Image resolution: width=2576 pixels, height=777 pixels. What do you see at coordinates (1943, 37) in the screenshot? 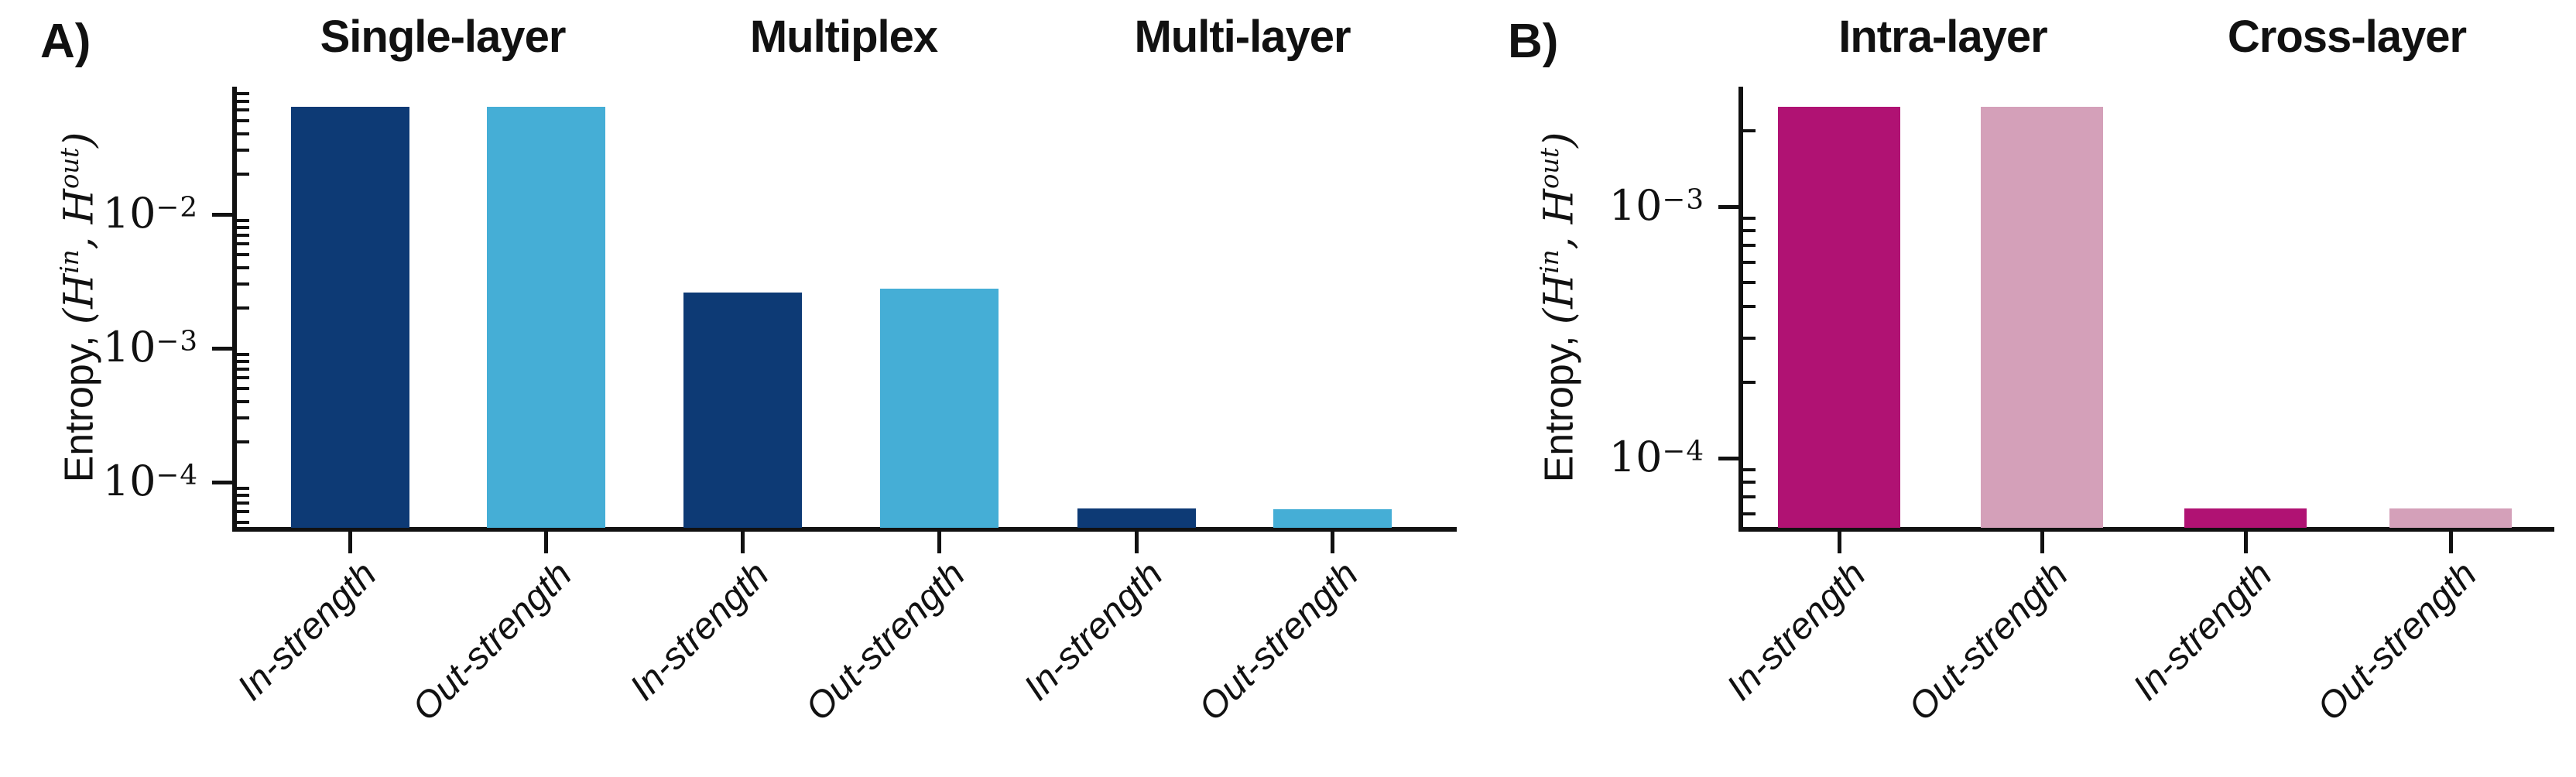
I see `group-title-intra-layer: Intra-layer` at bounding box center [1943, 37].